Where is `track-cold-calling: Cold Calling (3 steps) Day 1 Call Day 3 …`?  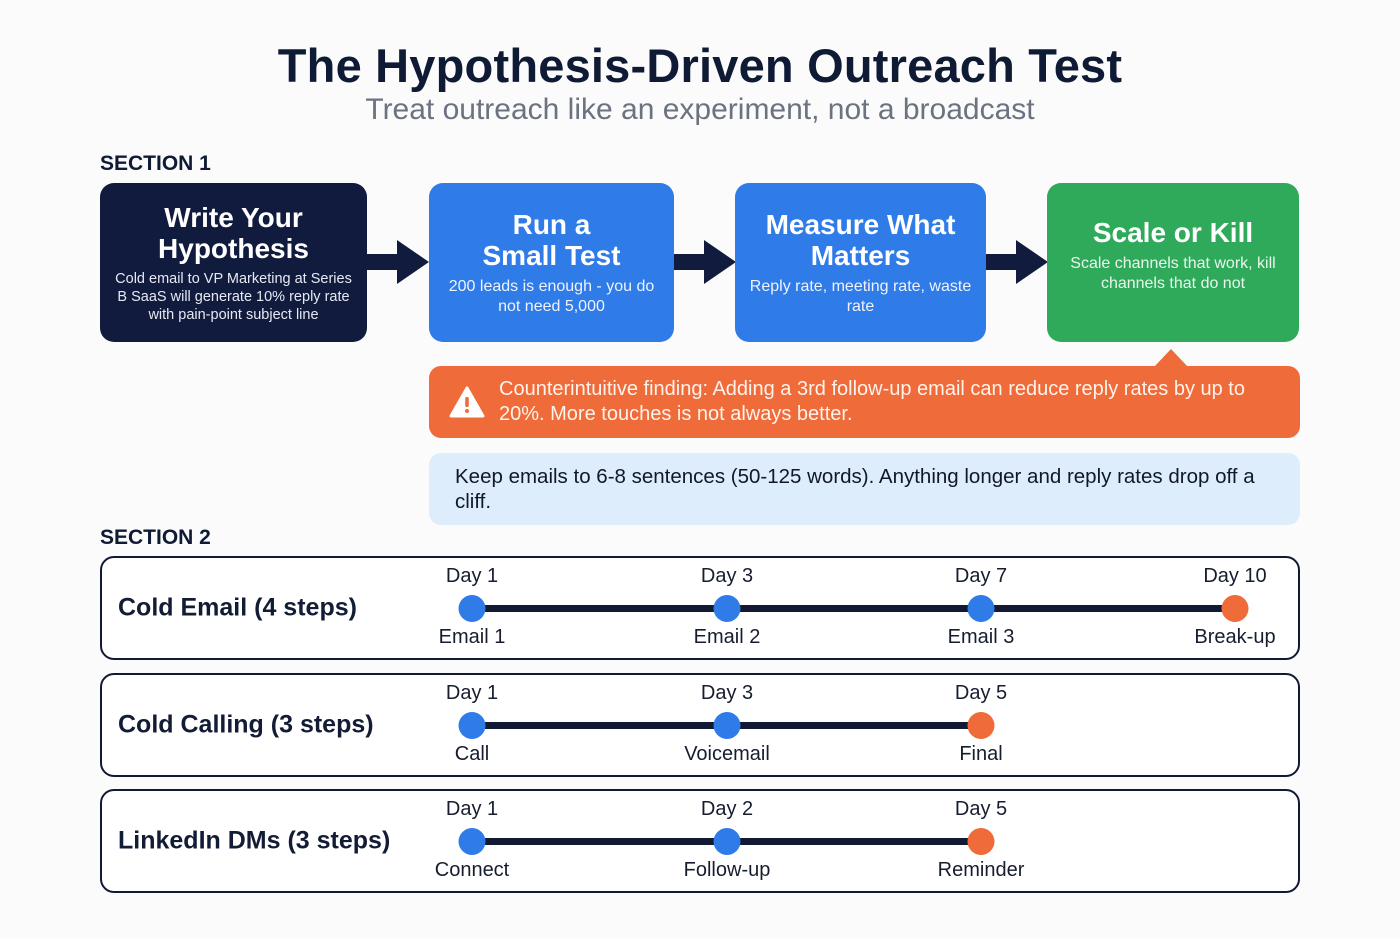 track-cold-calling: Cold Calling (3 steps) Day 1 Call Day 3 … is located at coordinates (700, 725).